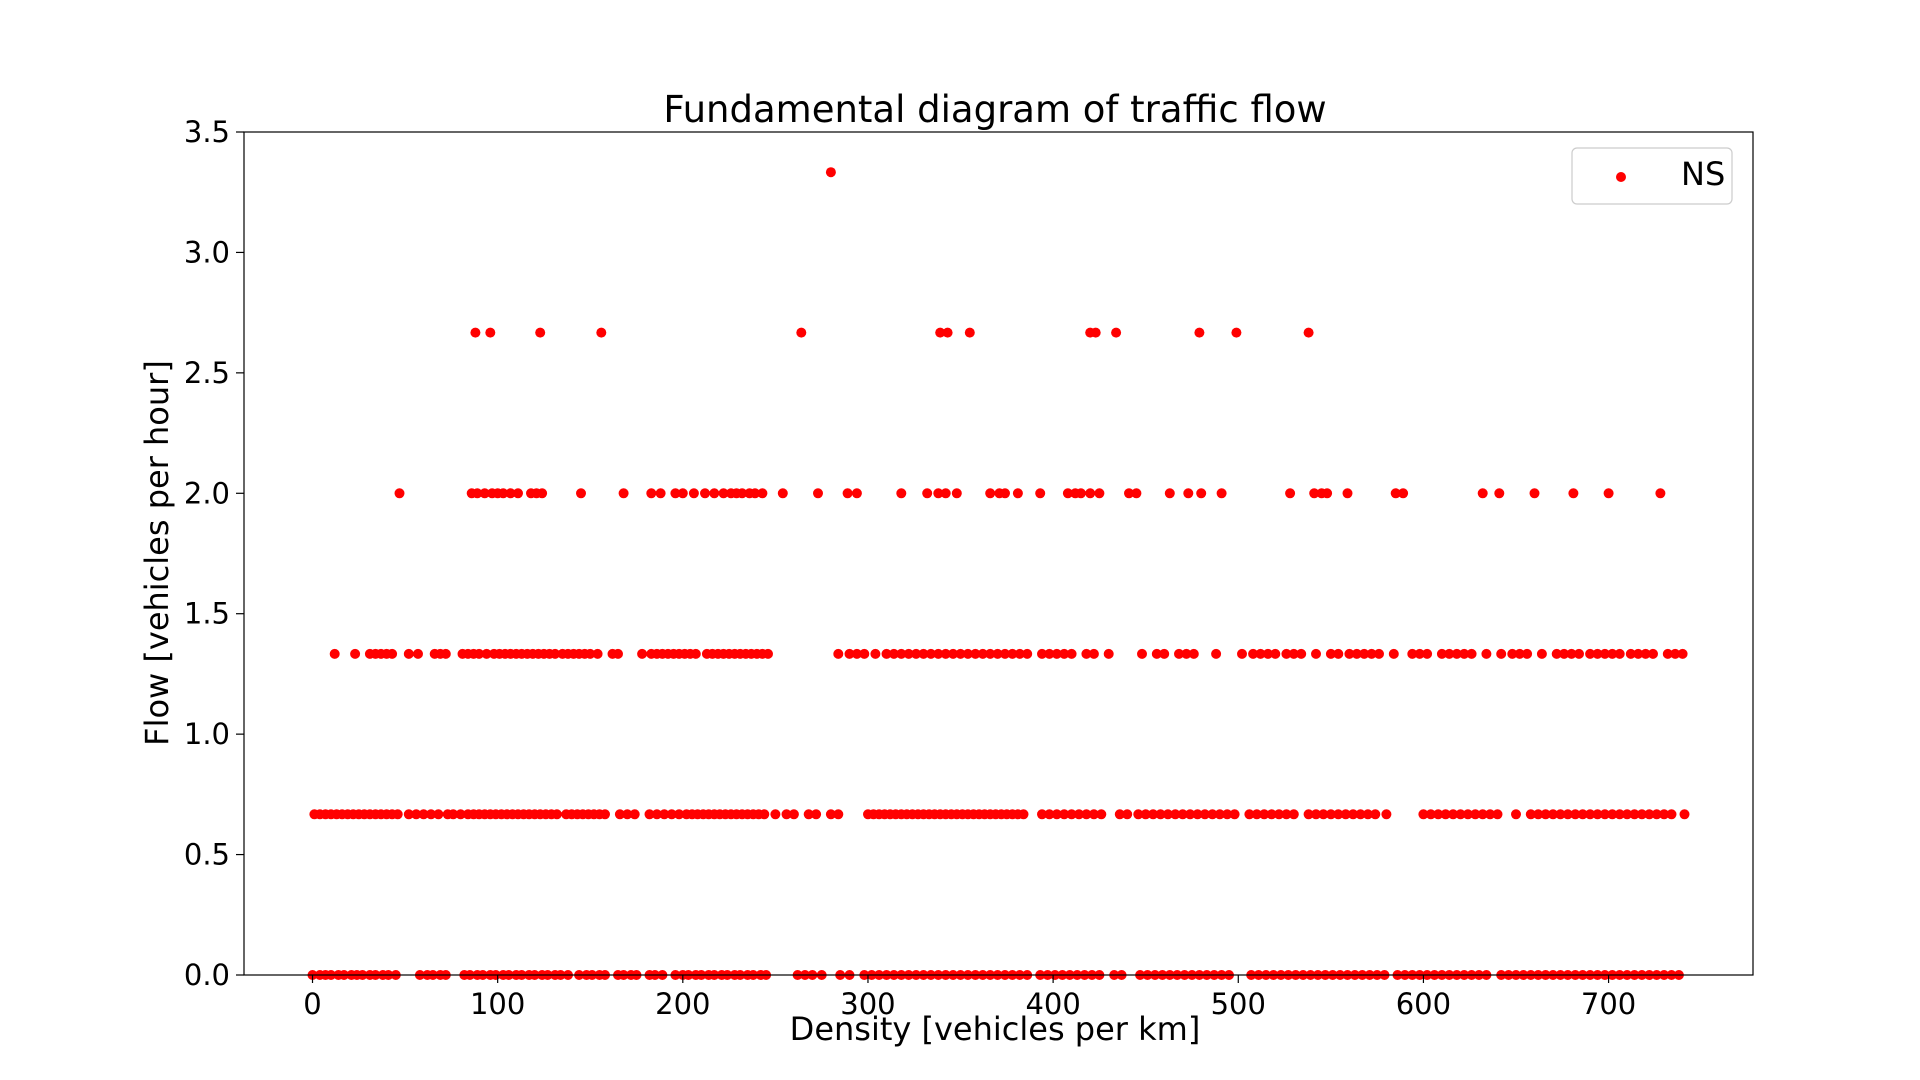 The width and height of the screenshot is (1920, 1080). I want to click on x-tick-label: 400, so click(1052, 1004).